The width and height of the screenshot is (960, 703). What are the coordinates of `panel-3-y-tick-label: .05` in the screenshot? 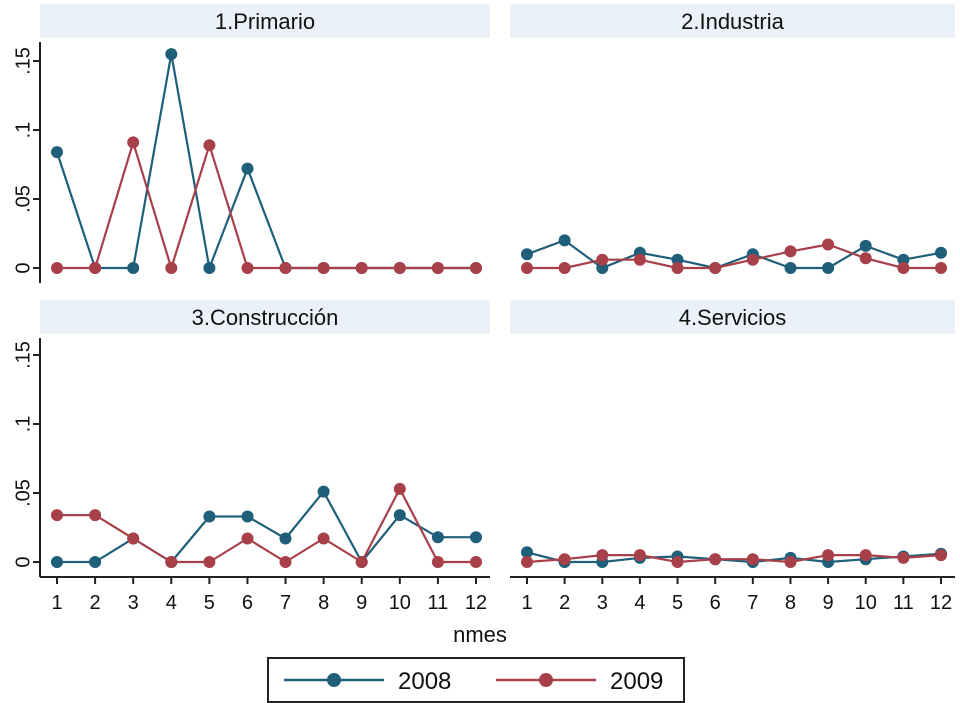 It's located at (23, 493).